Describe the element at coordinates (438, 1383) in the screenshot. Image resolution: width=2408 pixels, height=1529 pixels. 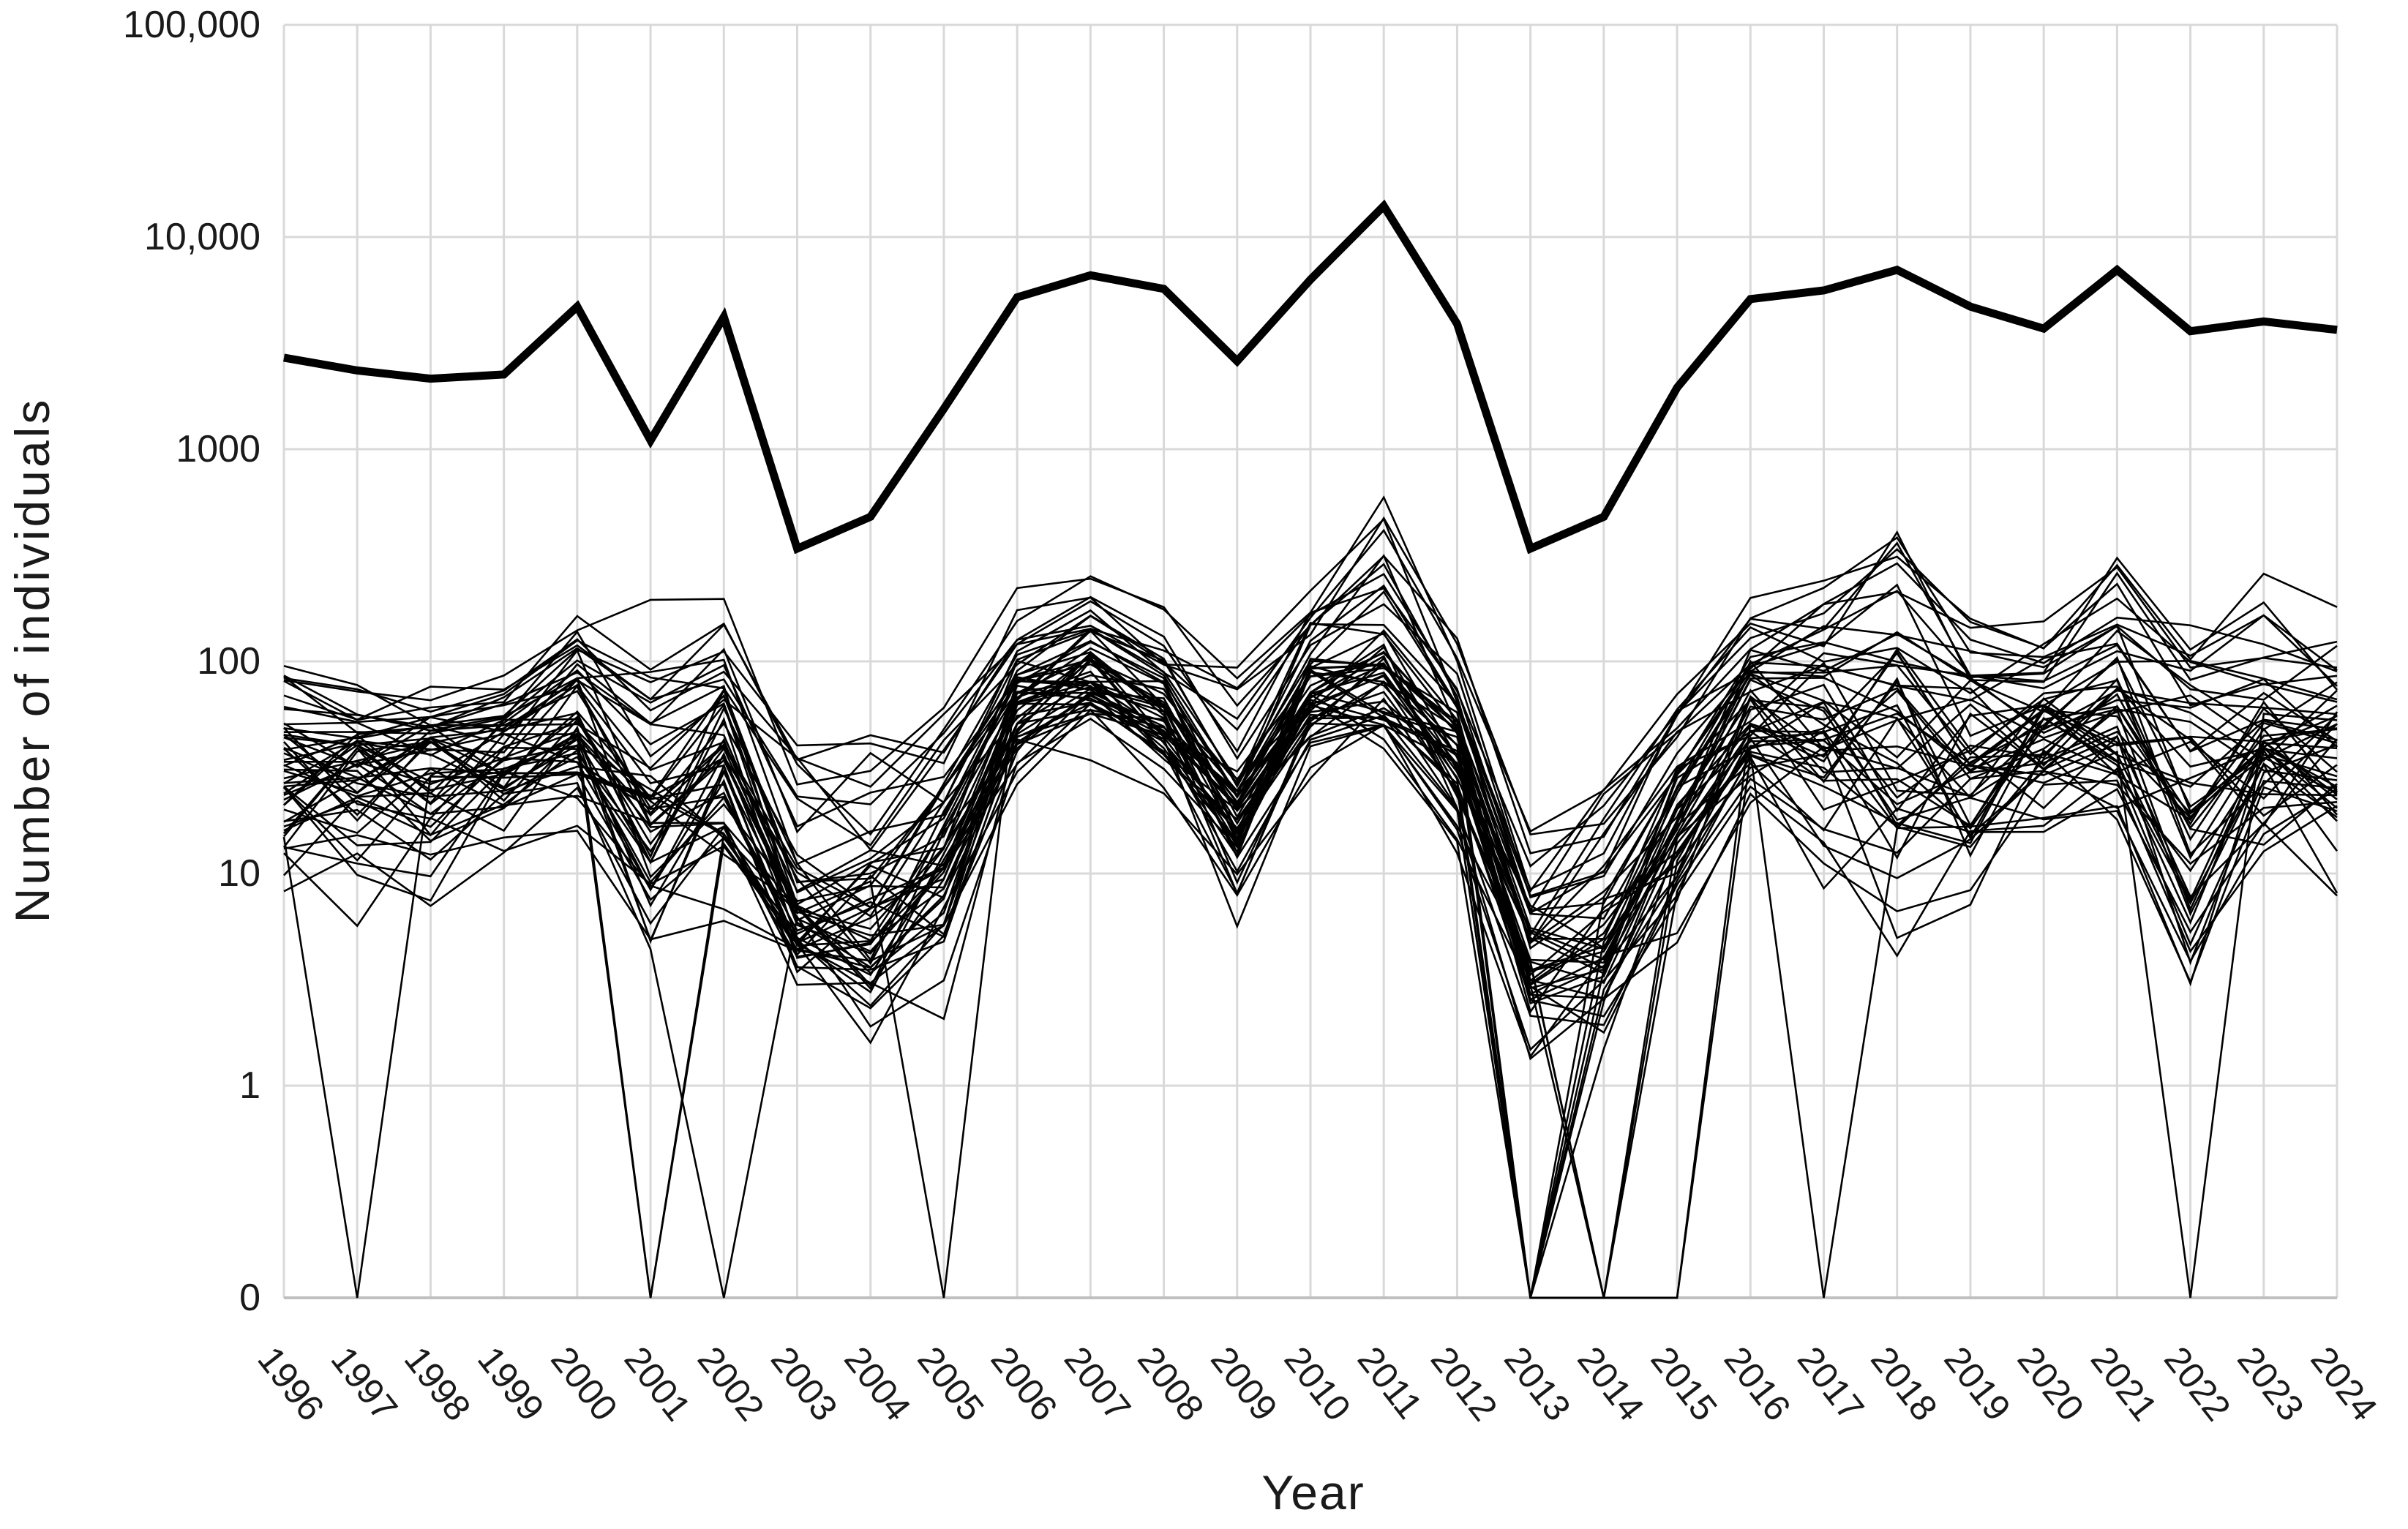
I see `x-tick-label: 1998` at that location.